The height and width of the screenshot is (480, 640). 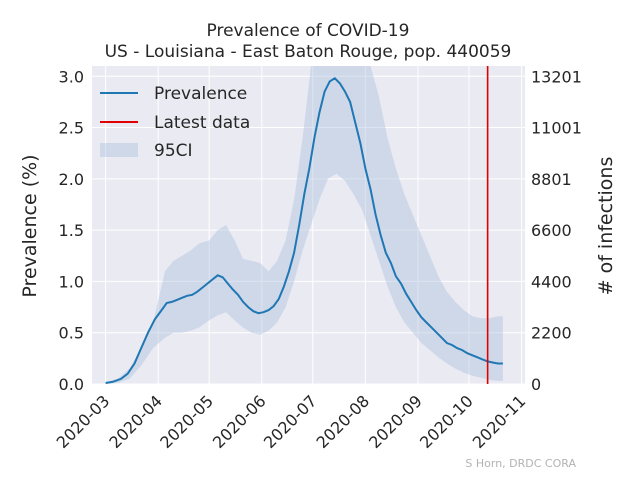 What do you see at coordinates (551, 179) in the screenshot?
I see `y2-tick-label: 8801` at bounding box center [551, 179].